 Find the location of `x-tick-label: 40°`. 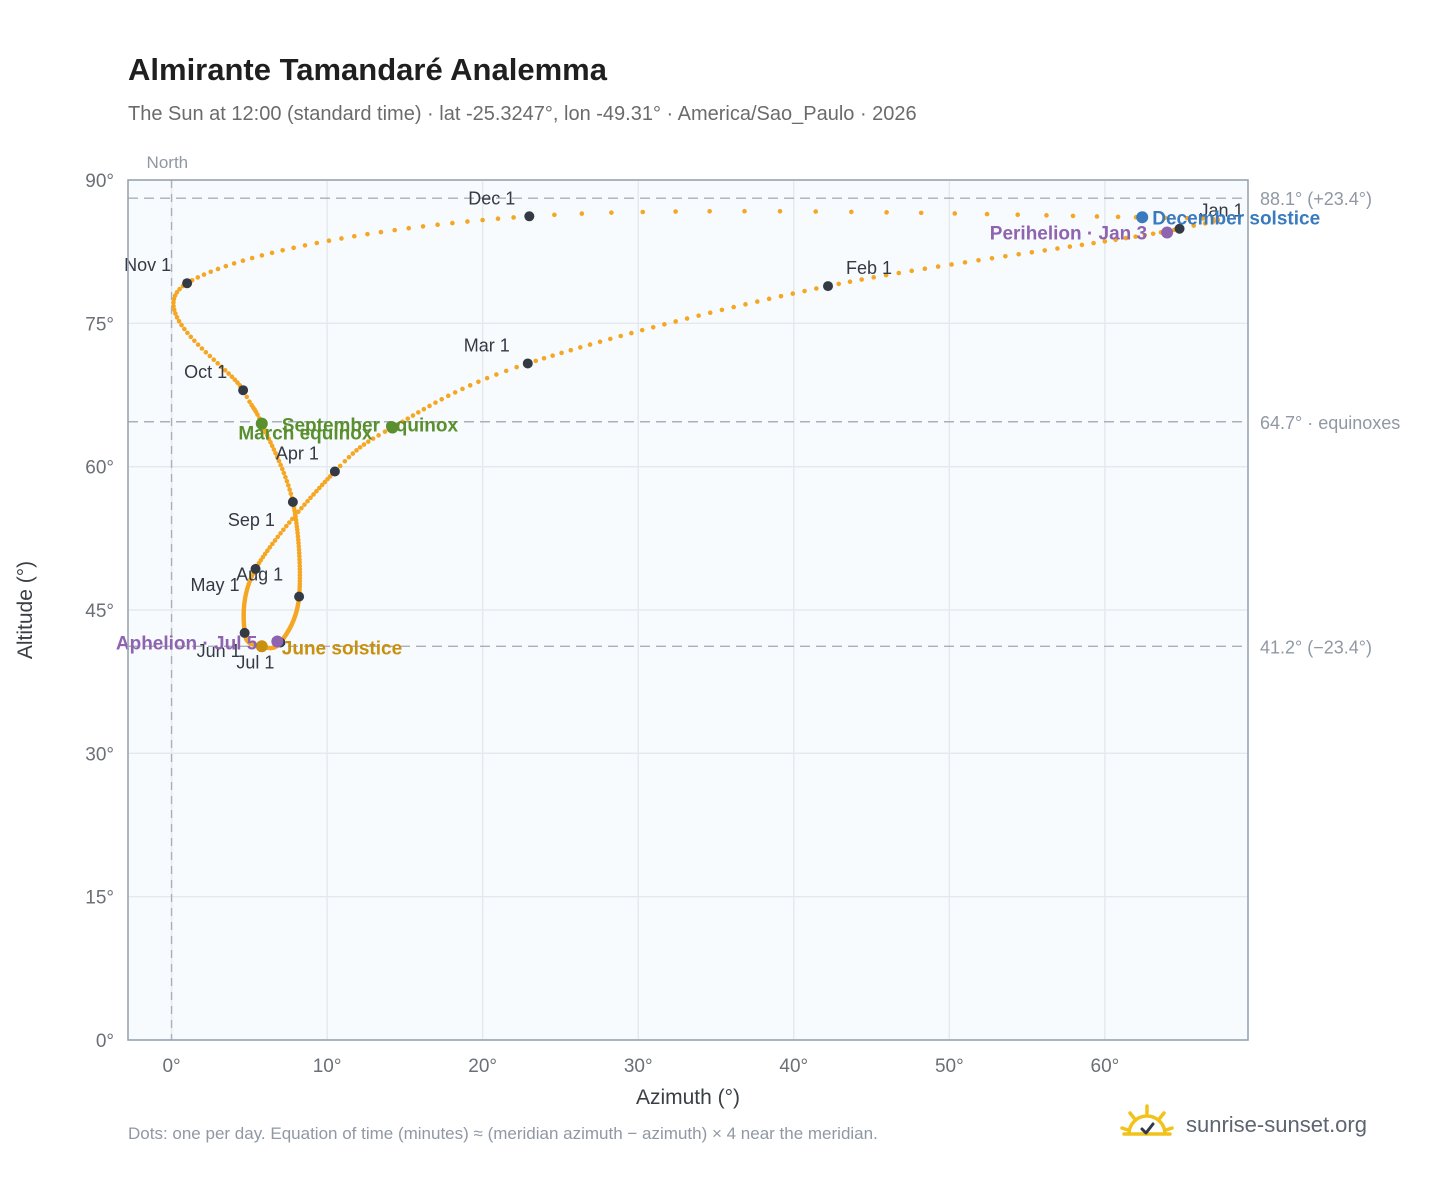

x-tick-label: 40° is located at coordinates (793, 1066).